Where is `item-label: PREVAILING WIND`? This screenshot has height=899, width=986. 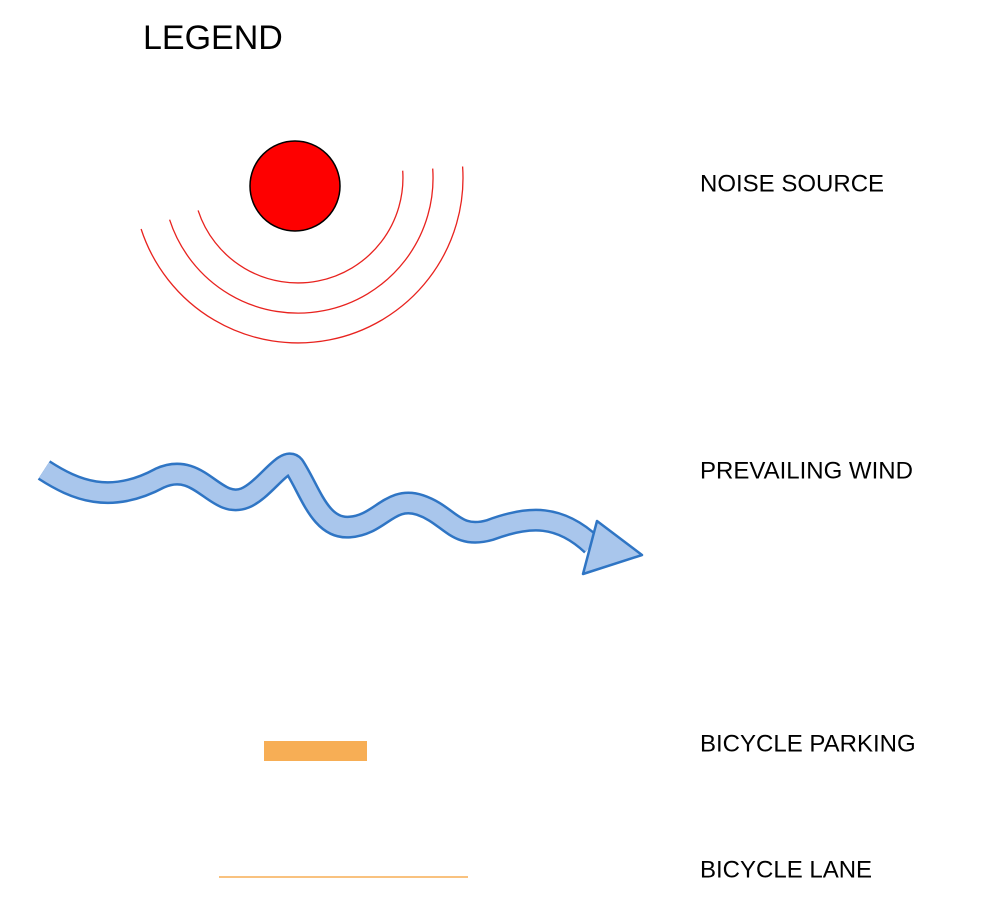
item-label: PREVAILING WIND is located at coordinates (806, 470).